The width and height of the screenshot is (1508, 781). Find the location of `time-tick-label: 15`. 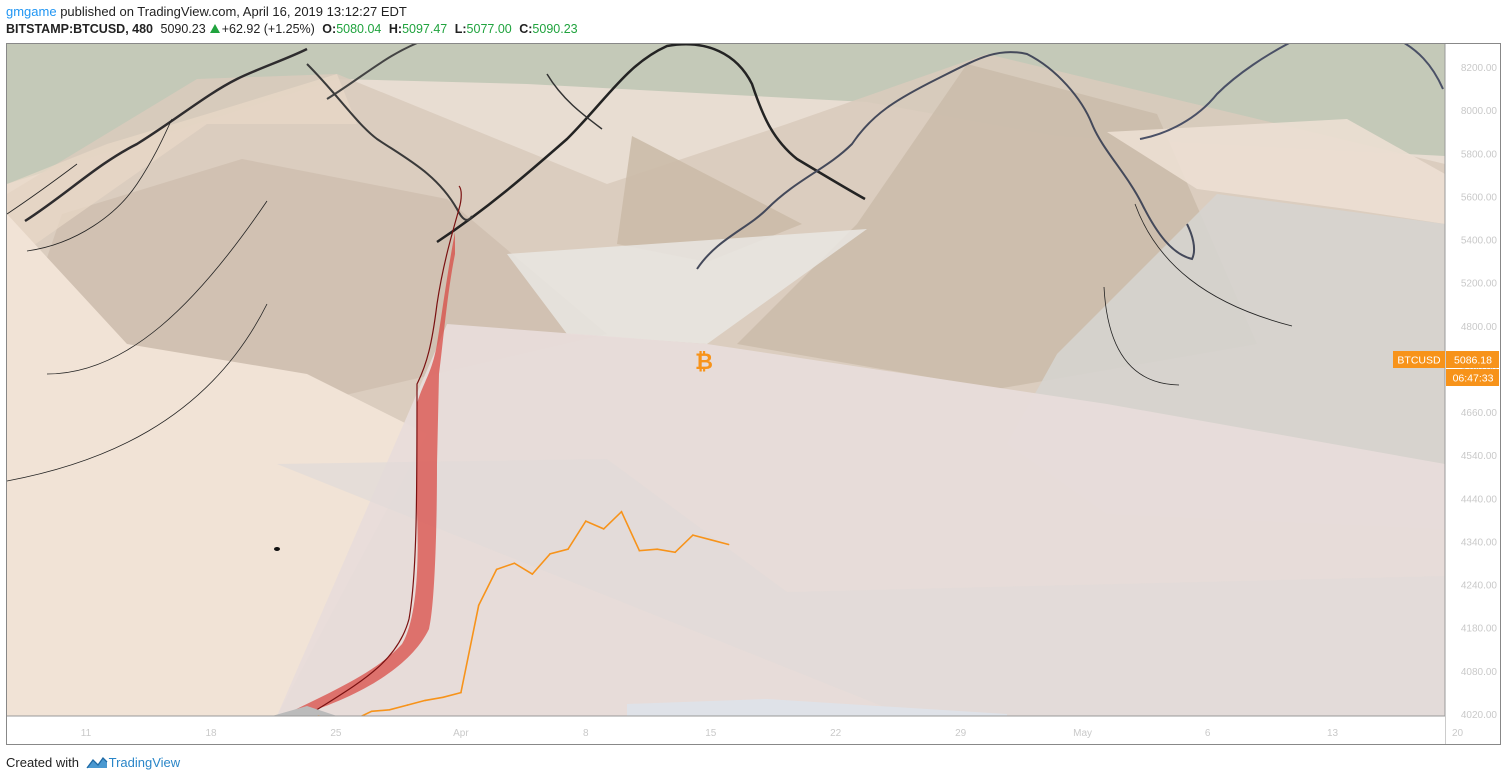

time-tick-label: 15 is located at coordinates (711, 733).